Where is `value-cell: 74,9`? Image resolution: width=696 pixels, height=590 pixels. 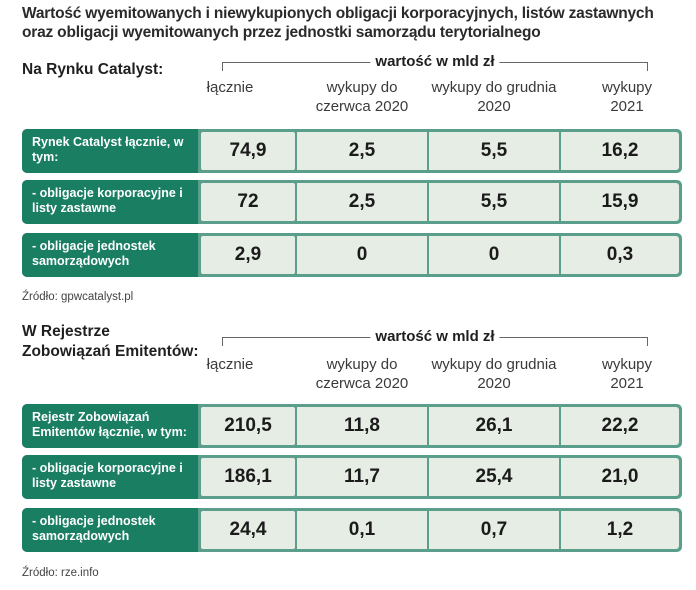 value-cell: 74,9 is located at coordinates (248, 151).